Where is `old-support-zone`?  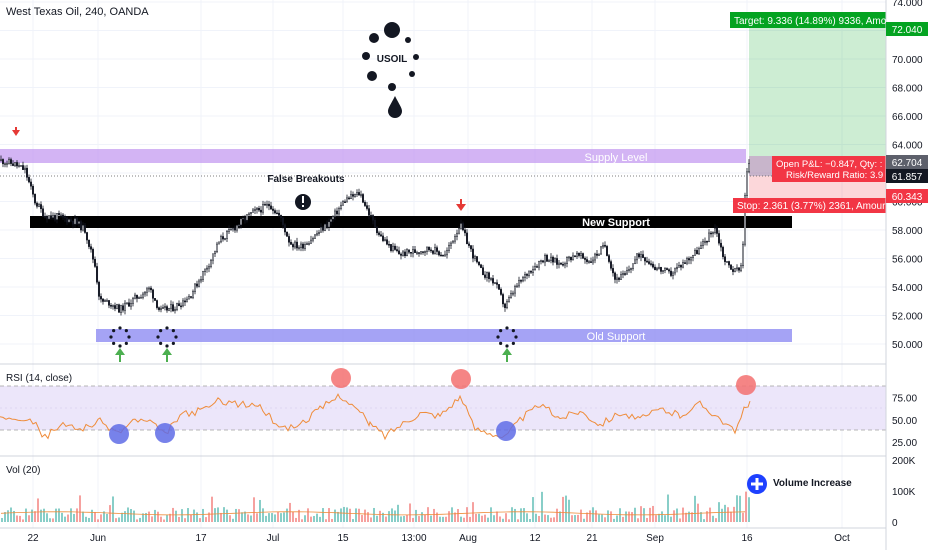 old-support-zone is located at coordinates (444, 335).